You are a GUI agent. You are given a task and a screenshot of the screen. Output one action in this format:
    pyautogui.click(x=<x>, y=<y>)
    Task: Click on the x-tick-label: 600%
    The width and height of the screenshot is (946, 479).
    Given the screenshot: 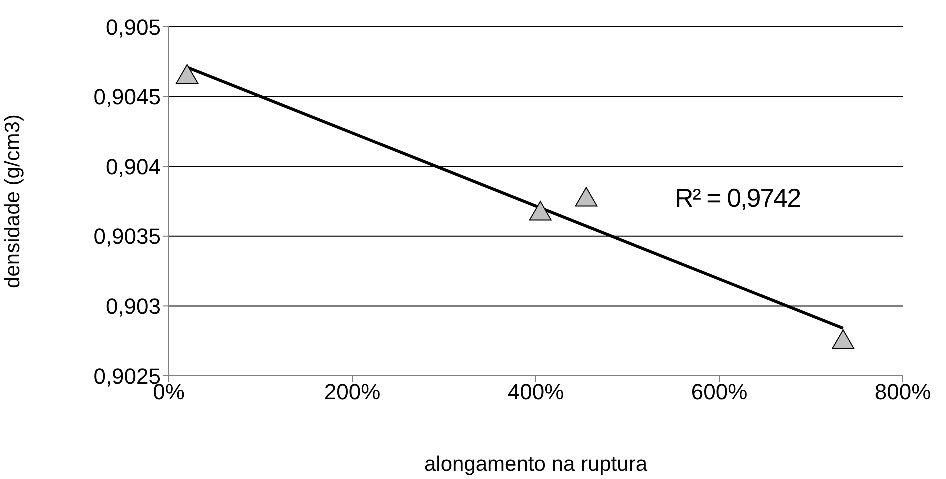 What is the action you would take?
    pyautogui.click(x=719, y=392)
    